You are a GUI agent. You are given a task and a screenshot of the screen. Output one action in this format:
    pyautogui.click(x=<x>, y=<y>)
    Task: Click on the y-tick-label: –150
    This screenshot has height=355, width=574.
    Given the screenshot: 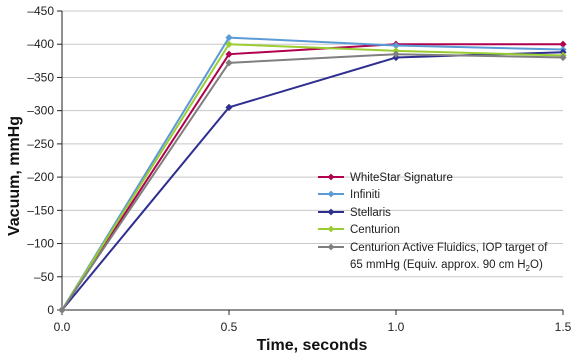 What is the action you would take?
    pyautogui.click(x=40, y=210)
    